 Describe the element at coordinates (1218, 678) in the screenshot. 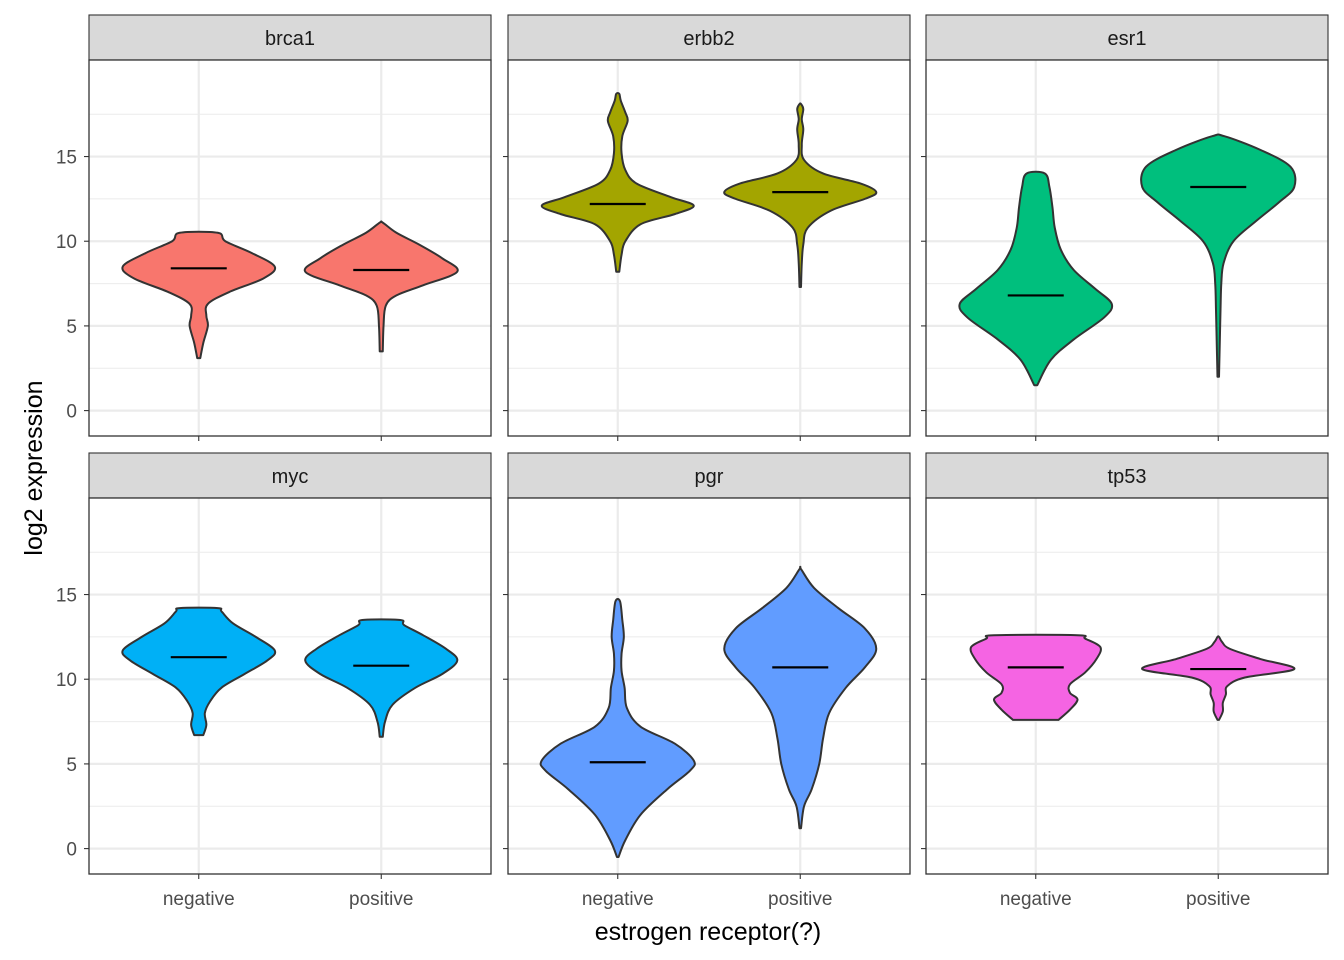

I see `violin-tp53-positive` at that location.